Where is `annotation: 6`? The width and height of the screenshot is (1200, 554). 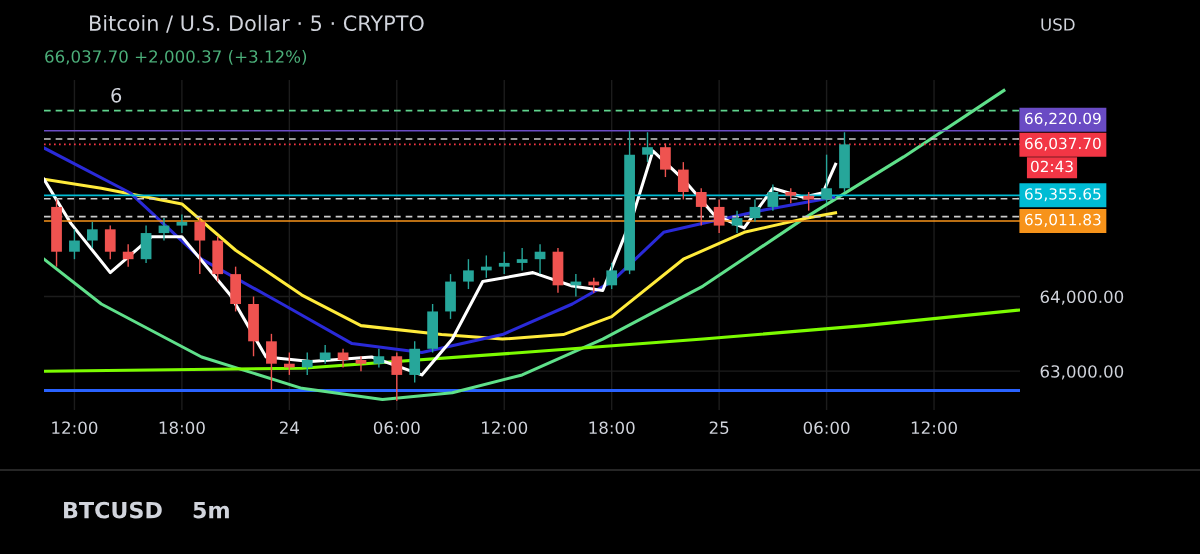
annotation: 6 is located at coordinates (116, 95).